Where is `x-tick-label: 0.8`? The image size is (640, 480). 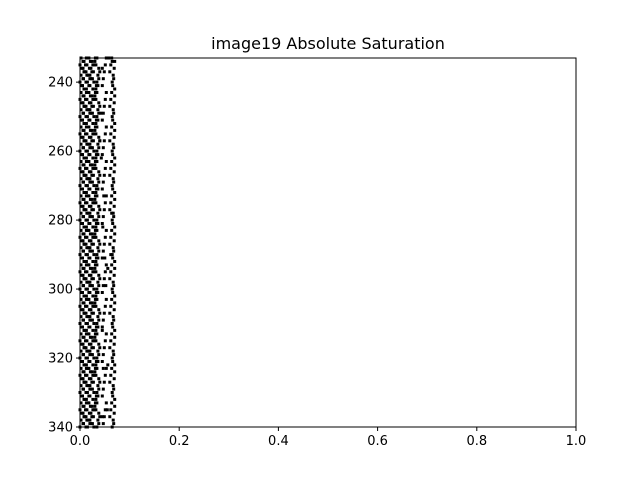
x-tick-label: 0.8 is located at coordinates (476, 441).